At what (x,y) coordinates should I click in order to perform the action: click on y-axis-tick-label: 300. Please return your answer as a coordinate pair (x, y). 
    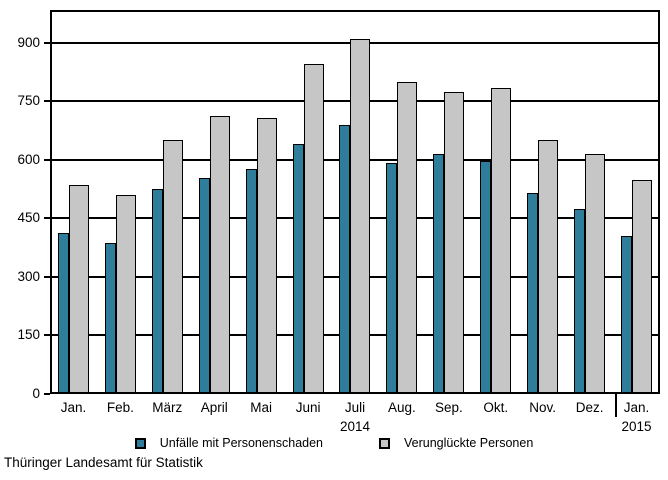
    Looking at the image, I should click on (28, 276).